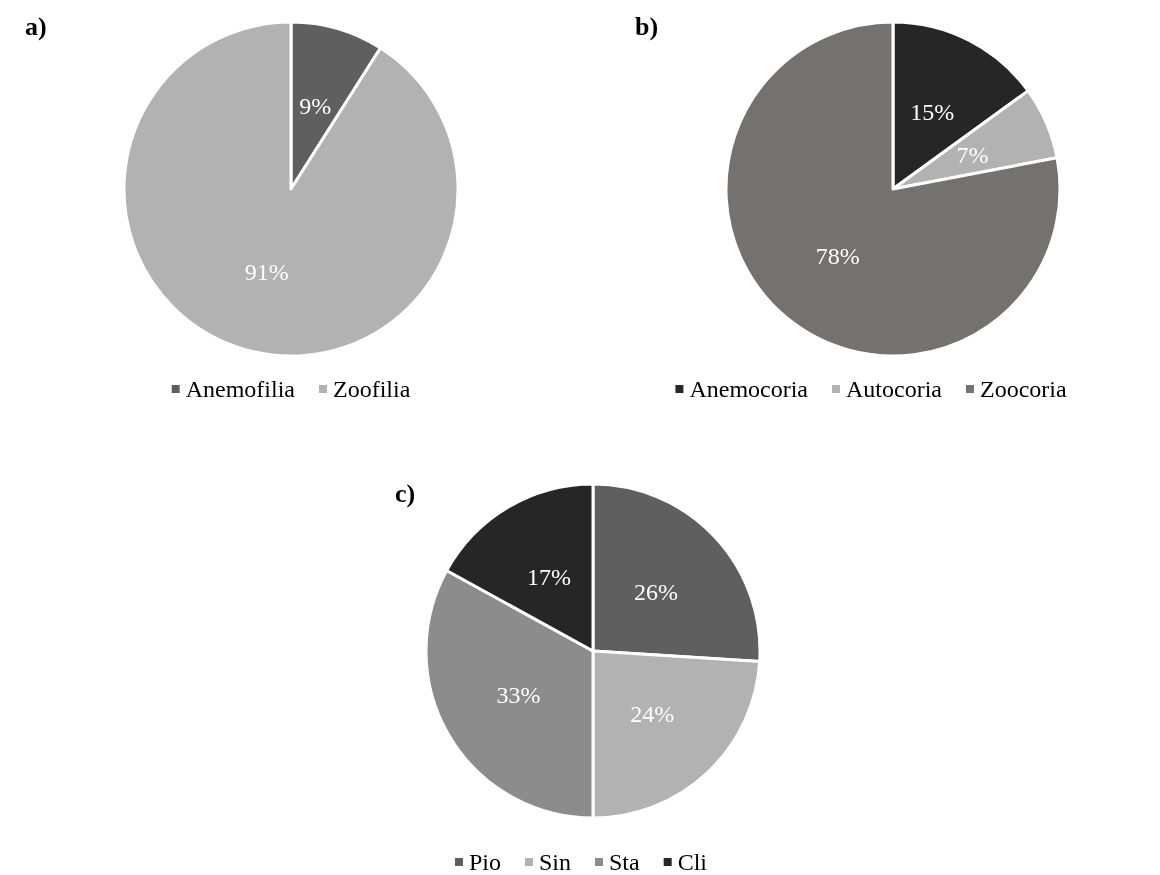 Image resolution: width=1160 pixels, height=875 pixels. I want to click on legend-label: Zoocoria, so click(1023, 389).